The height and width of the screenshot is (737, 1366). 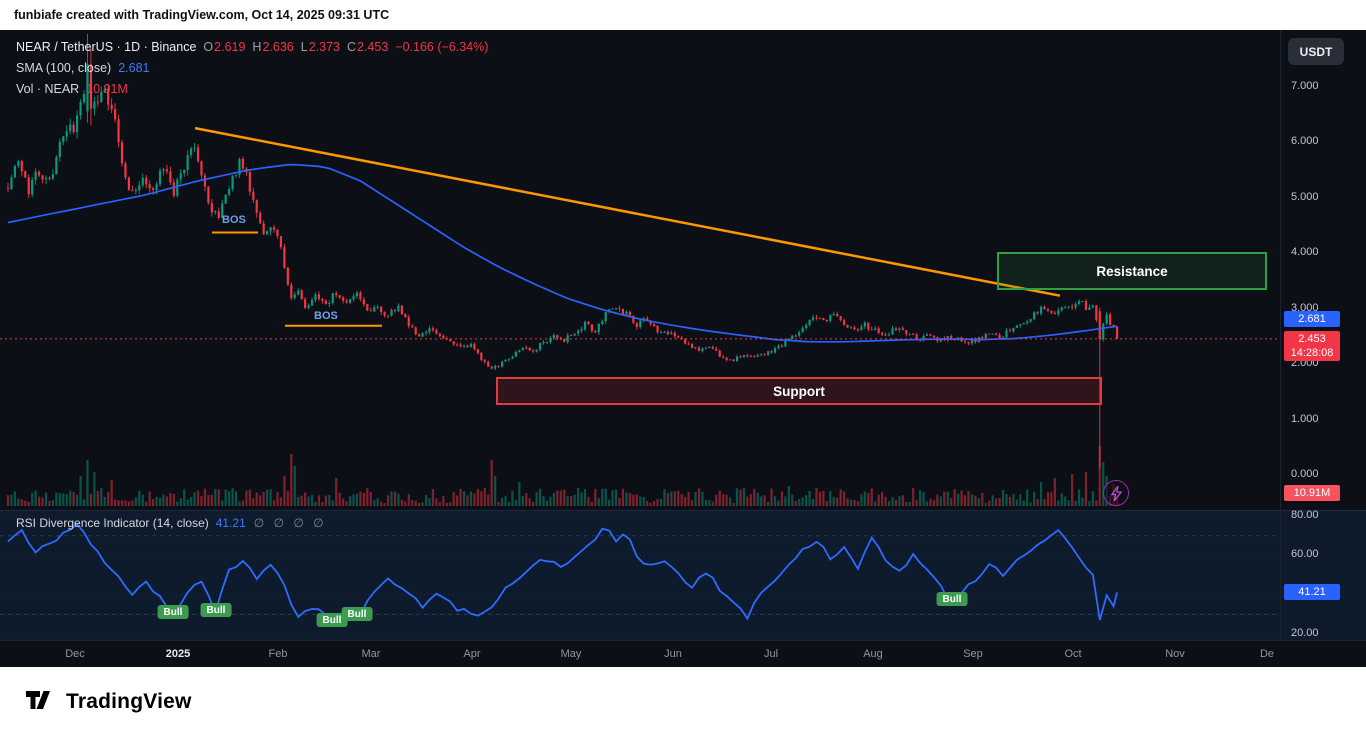 What do you see at coordinates (1312, 353) in the screenshot?
I see `bar-countdown: 14:28:08` at bounding box center [1312, 353].